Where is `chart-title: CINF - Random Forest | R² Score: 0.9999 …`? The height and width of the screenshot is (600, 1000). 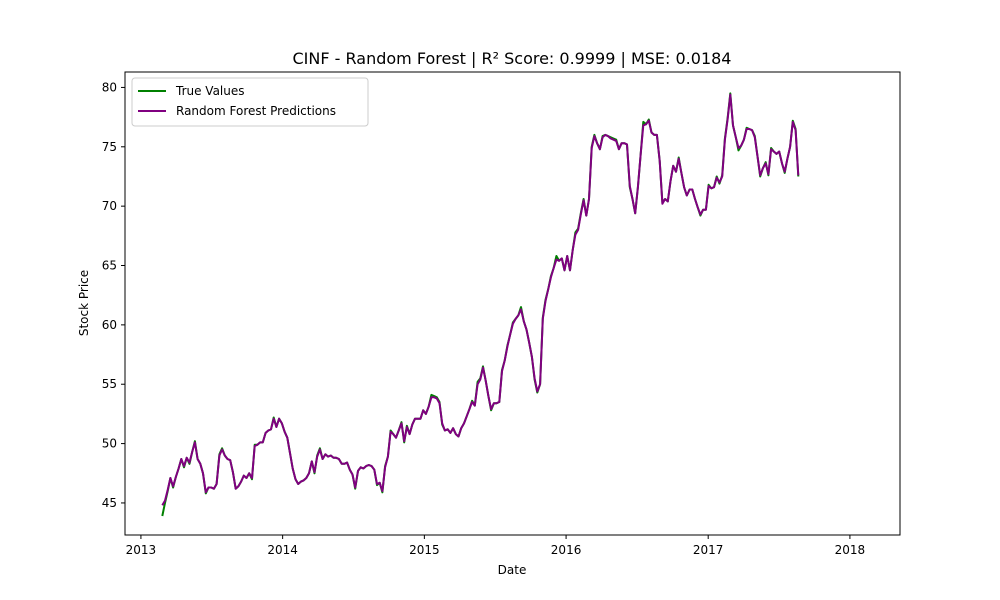 chart-title: CINF - Random Forest | R² Score: 0.9999 … is located at coordinates (512, 58).